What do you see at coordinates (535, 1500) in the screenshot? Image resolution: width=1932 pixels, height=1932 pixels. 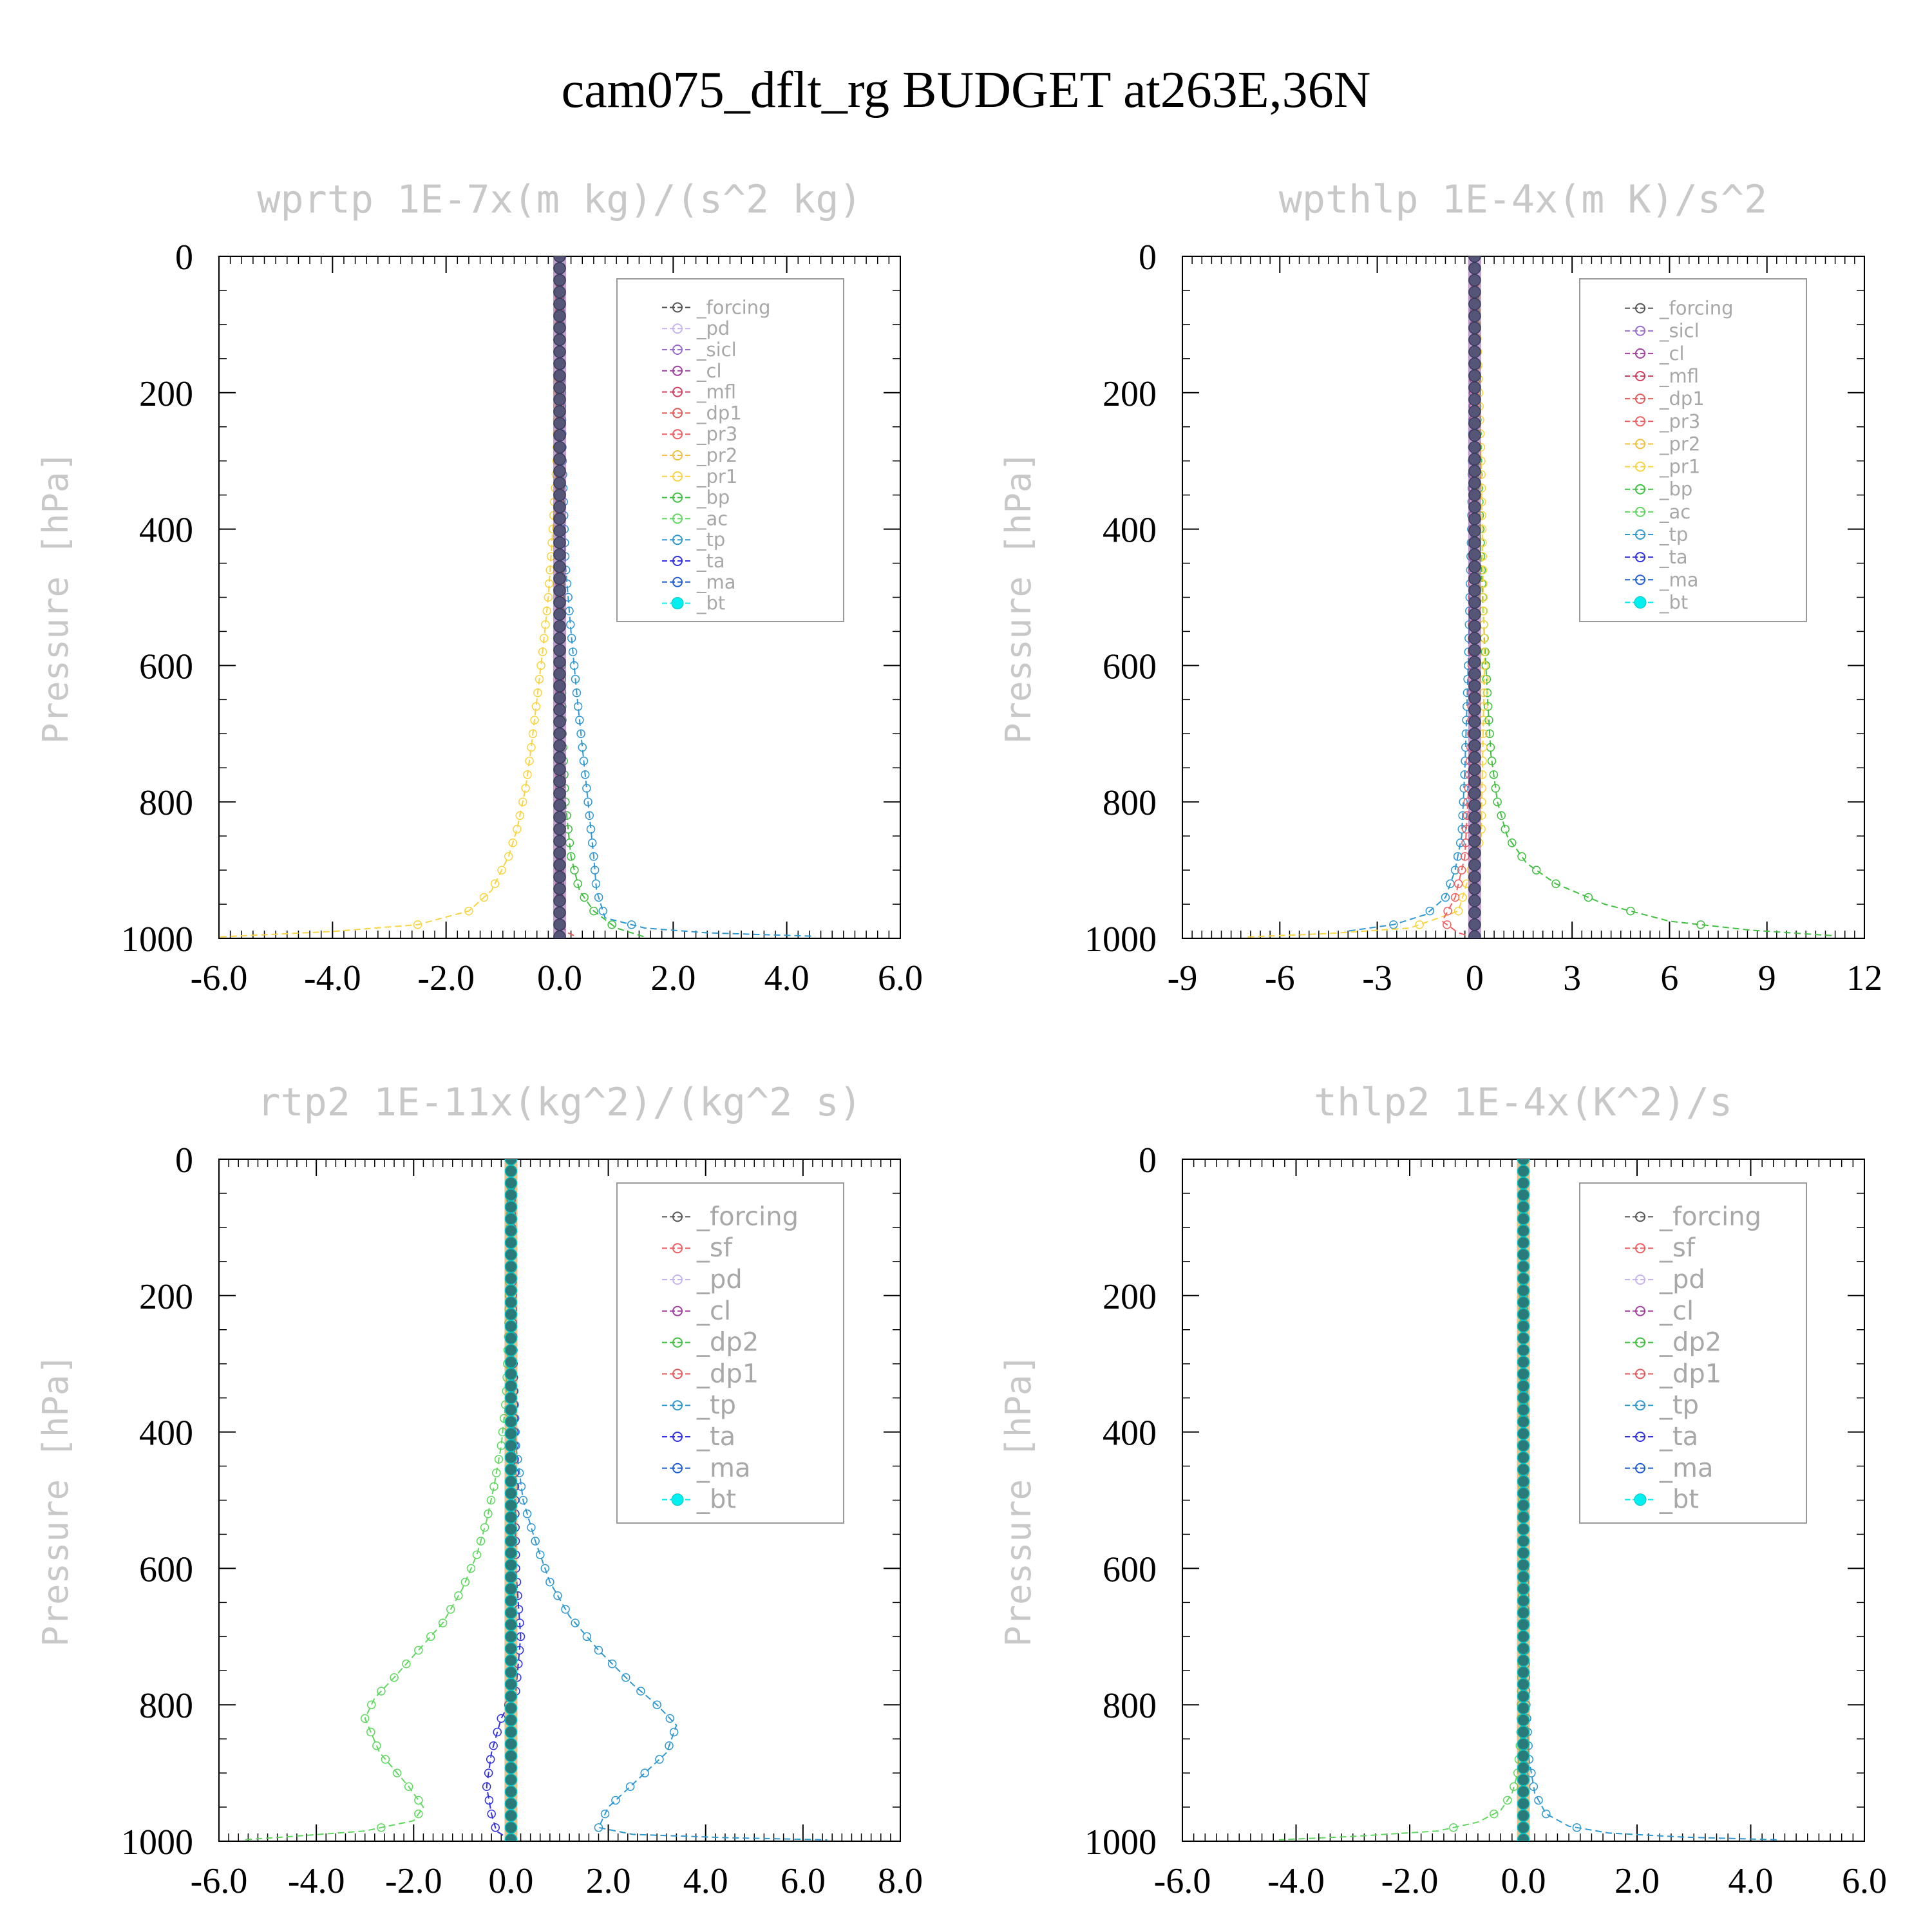 I see `series-group` at bounding box center [535, 1500].